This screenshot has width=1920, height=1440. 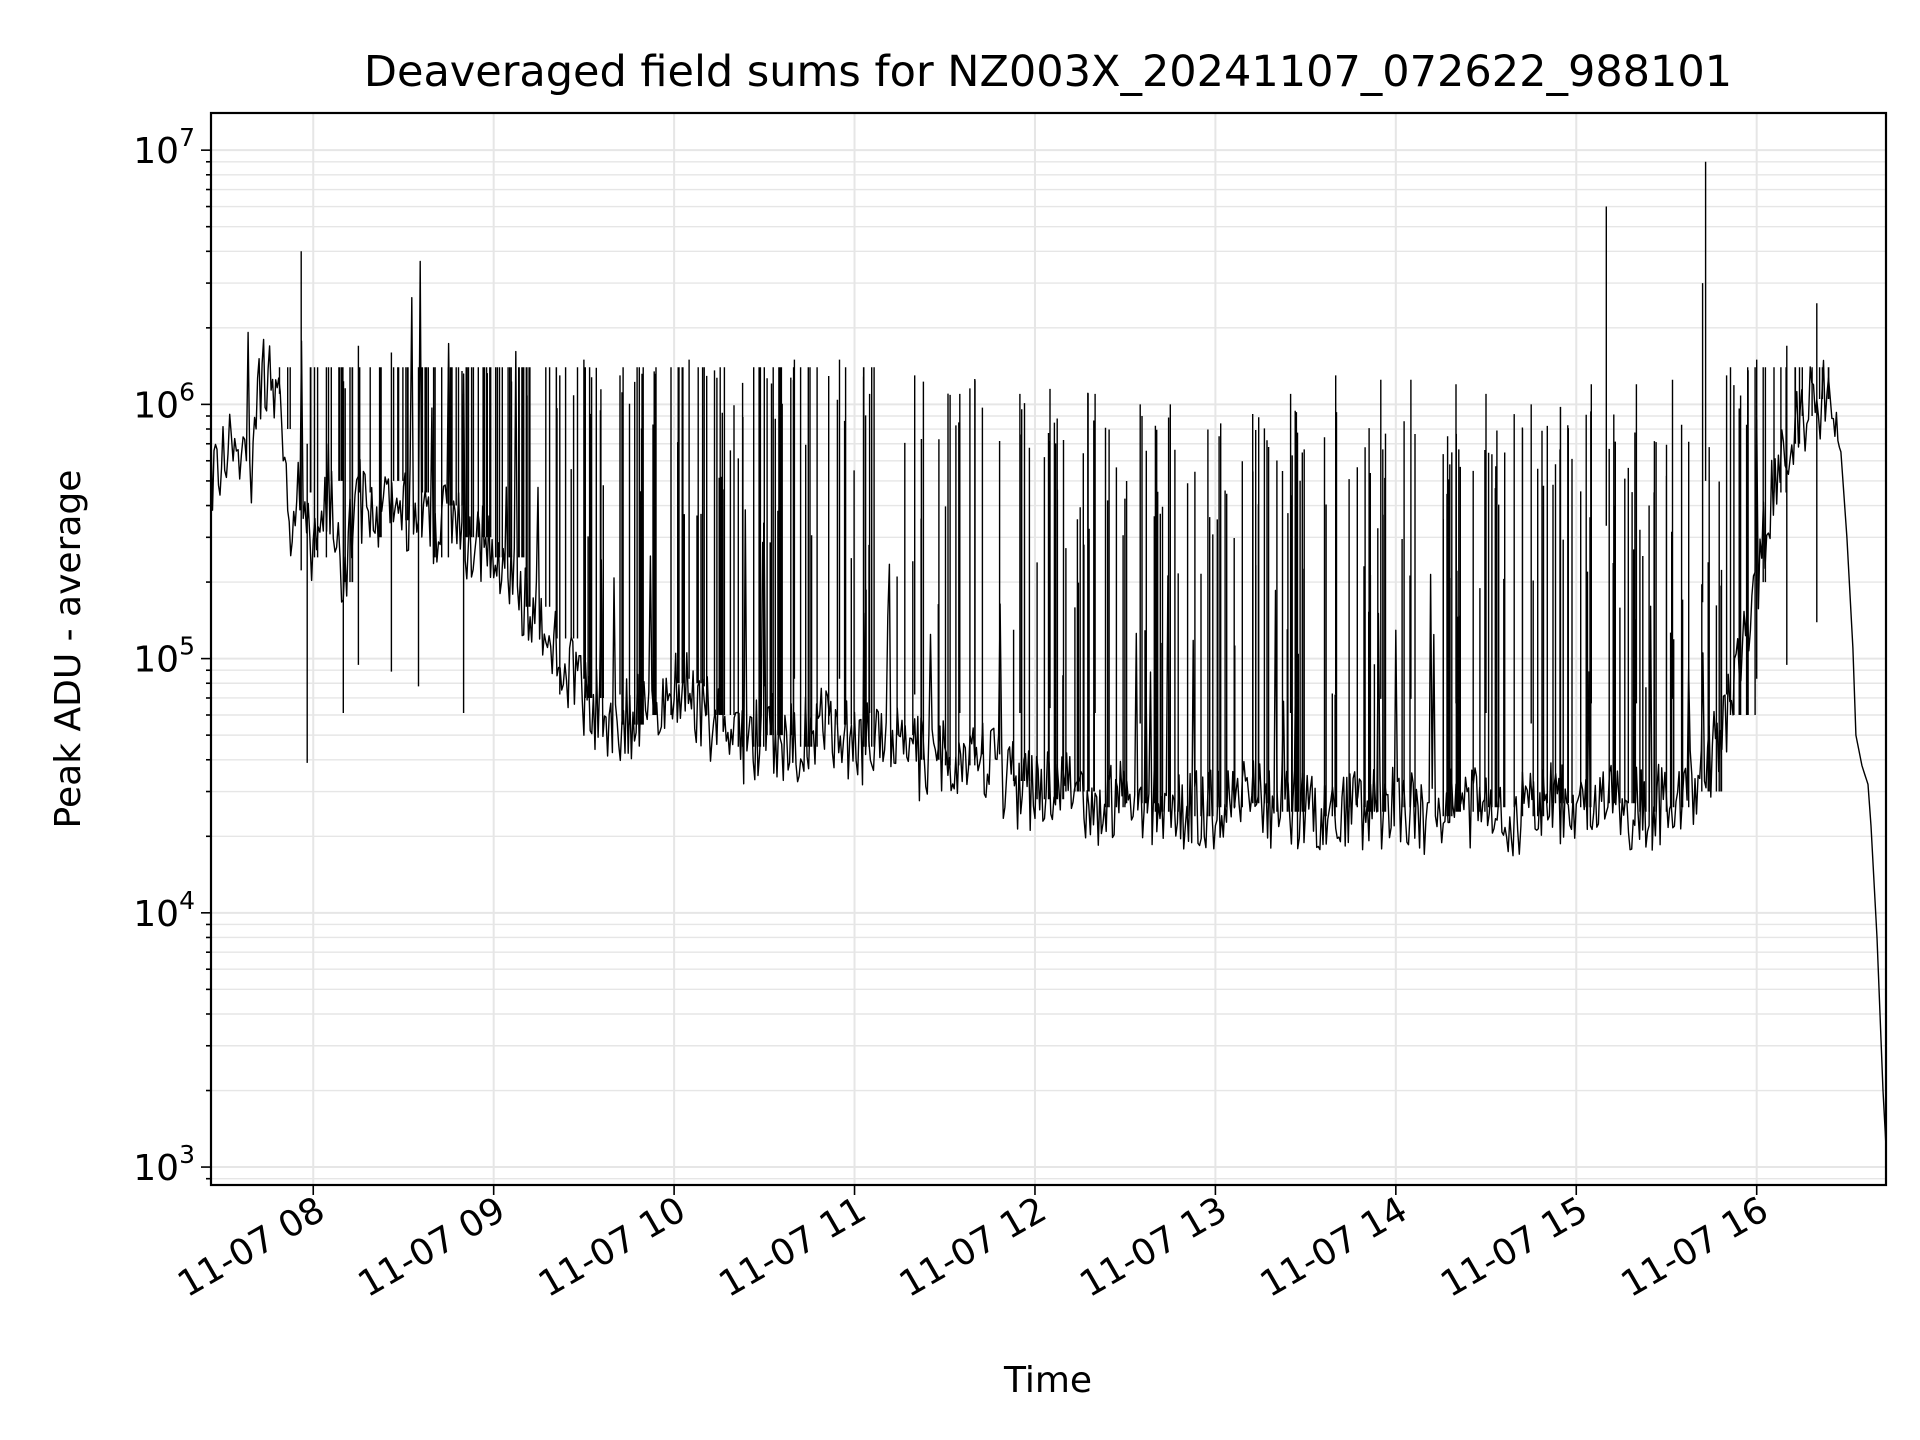 What do you see at coordinates (251, 1247) in the screenshot?
I see `x-tick-label: 11-07 08` at bounding box center [251, 1247].